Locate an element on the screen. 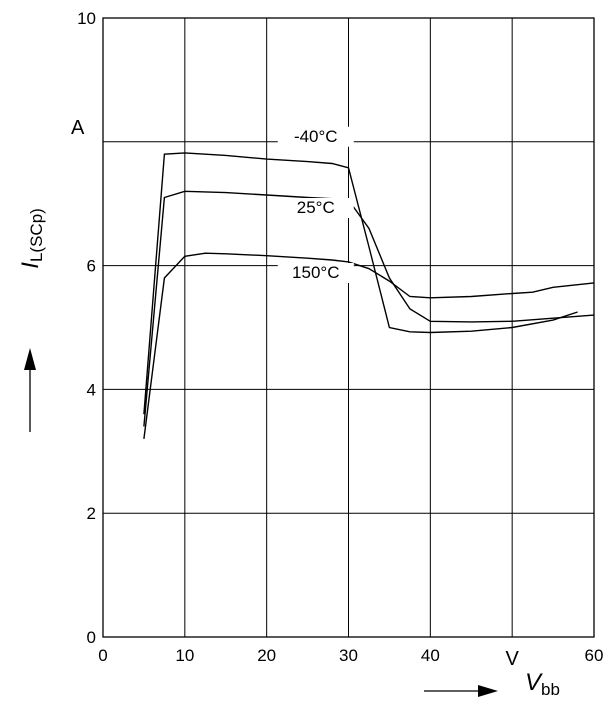 This screenshot has height=711, width=607. x-tick-label: 0 is located at coordinates (102, 655).